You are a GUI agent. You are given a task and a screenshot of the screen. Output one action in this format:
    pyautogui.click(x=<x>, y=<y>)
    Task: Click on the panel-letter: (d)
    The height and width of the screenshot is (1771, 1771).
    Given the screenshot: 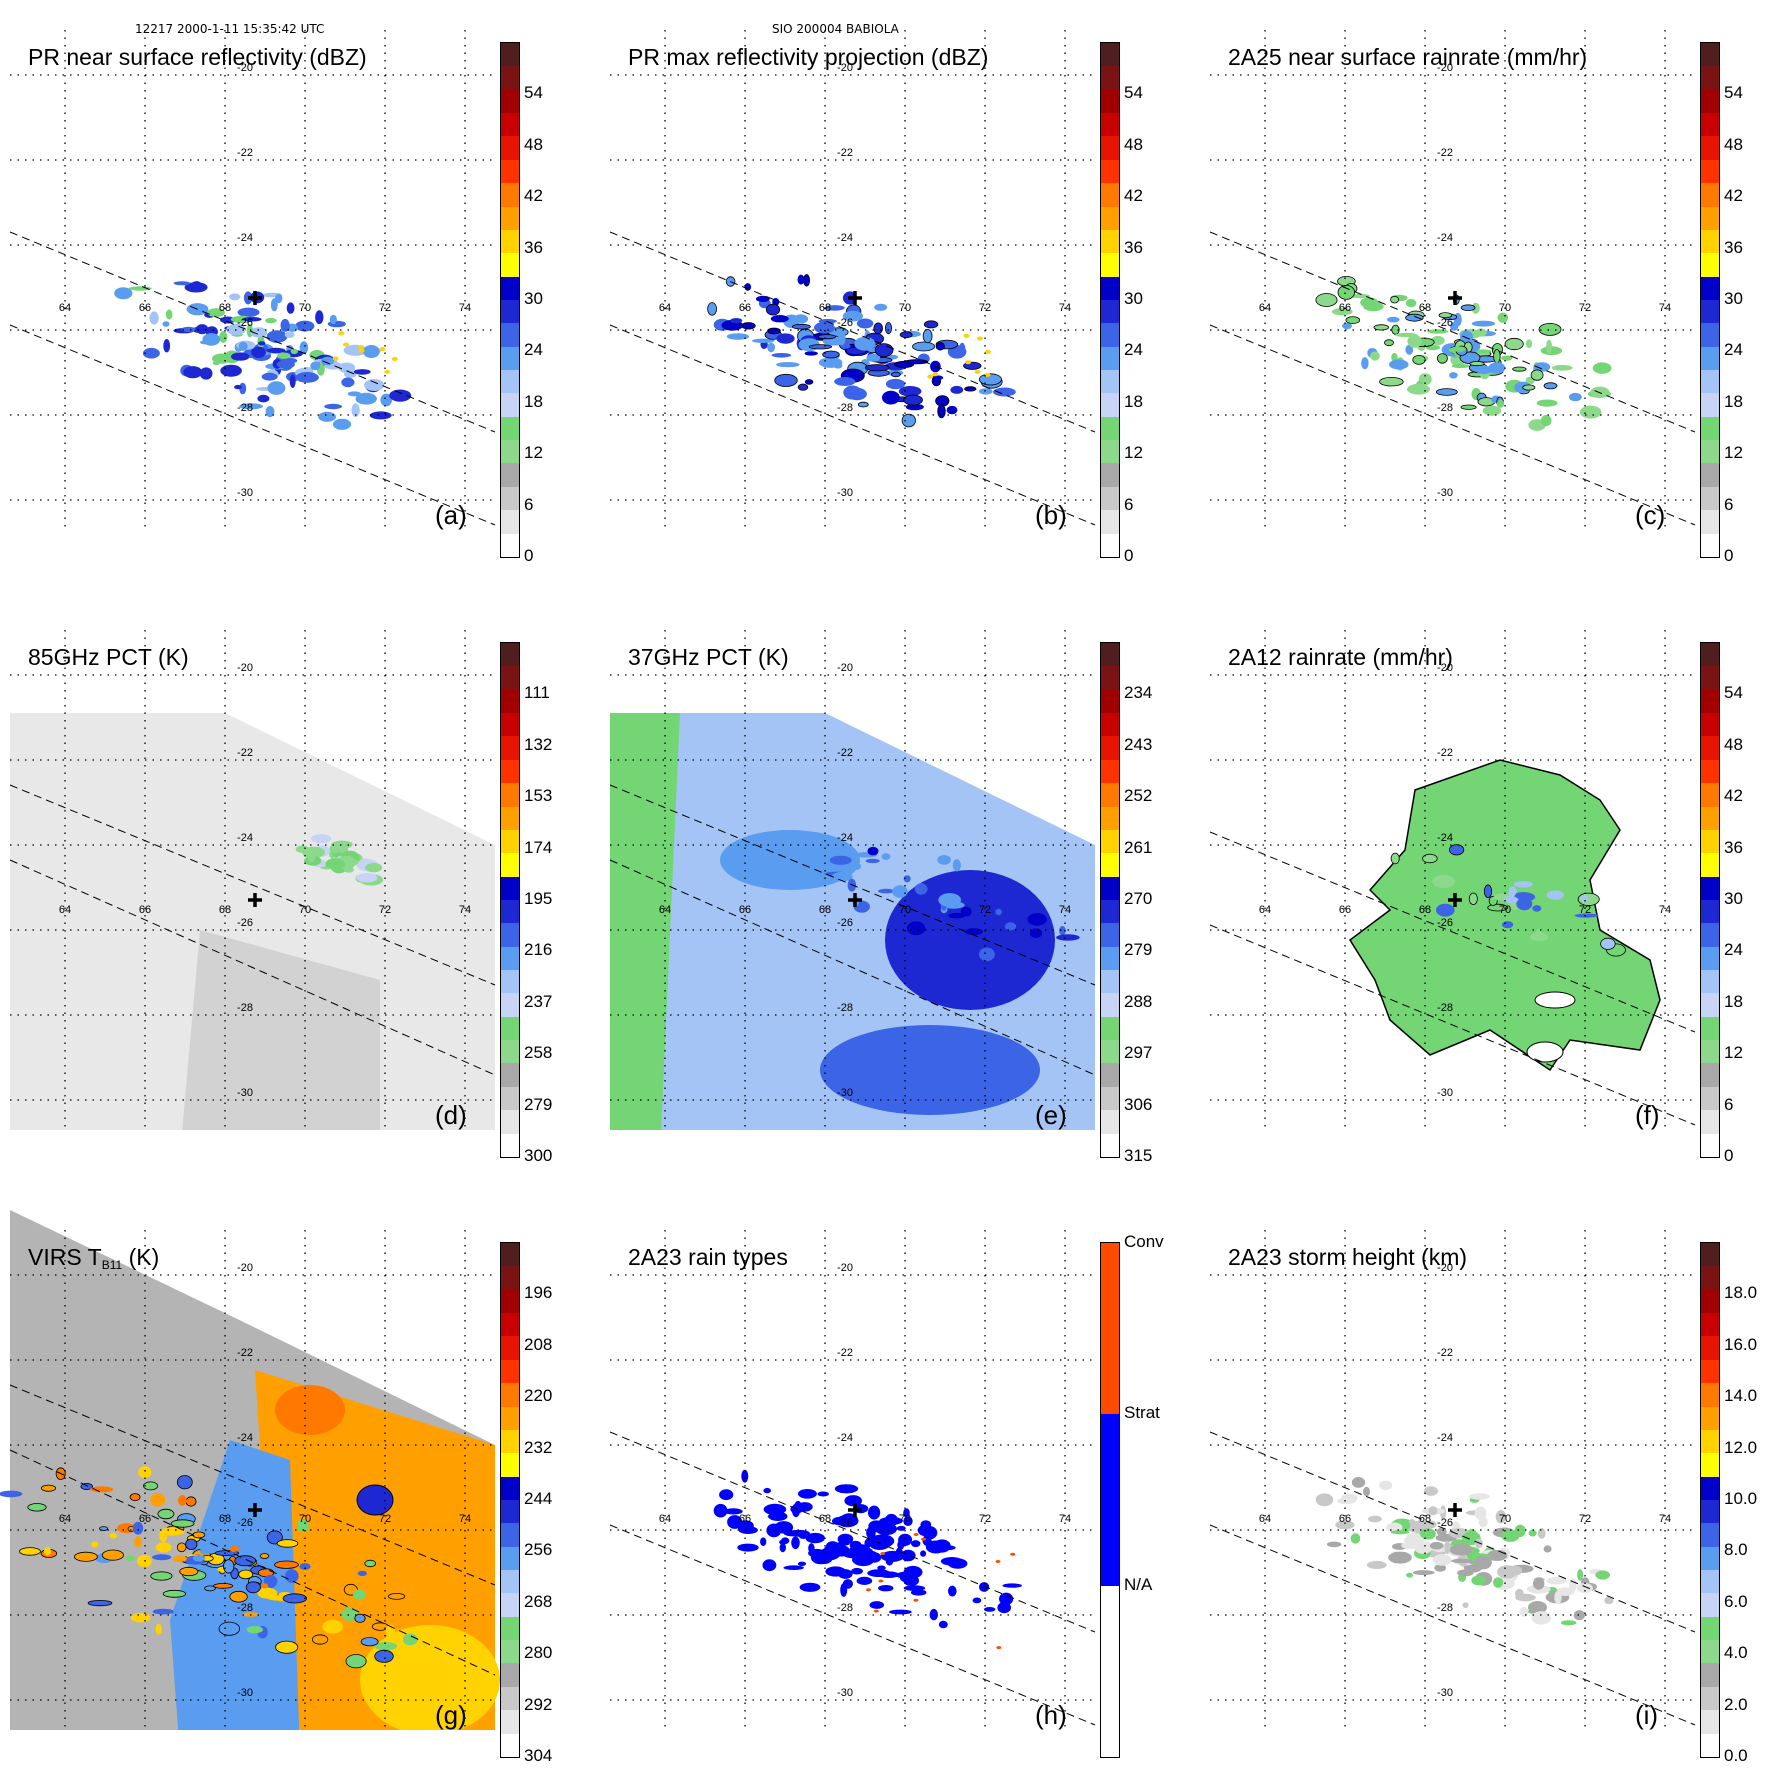 What is the action you would take?
    pyautogui.click(x=451, y=1115)
    